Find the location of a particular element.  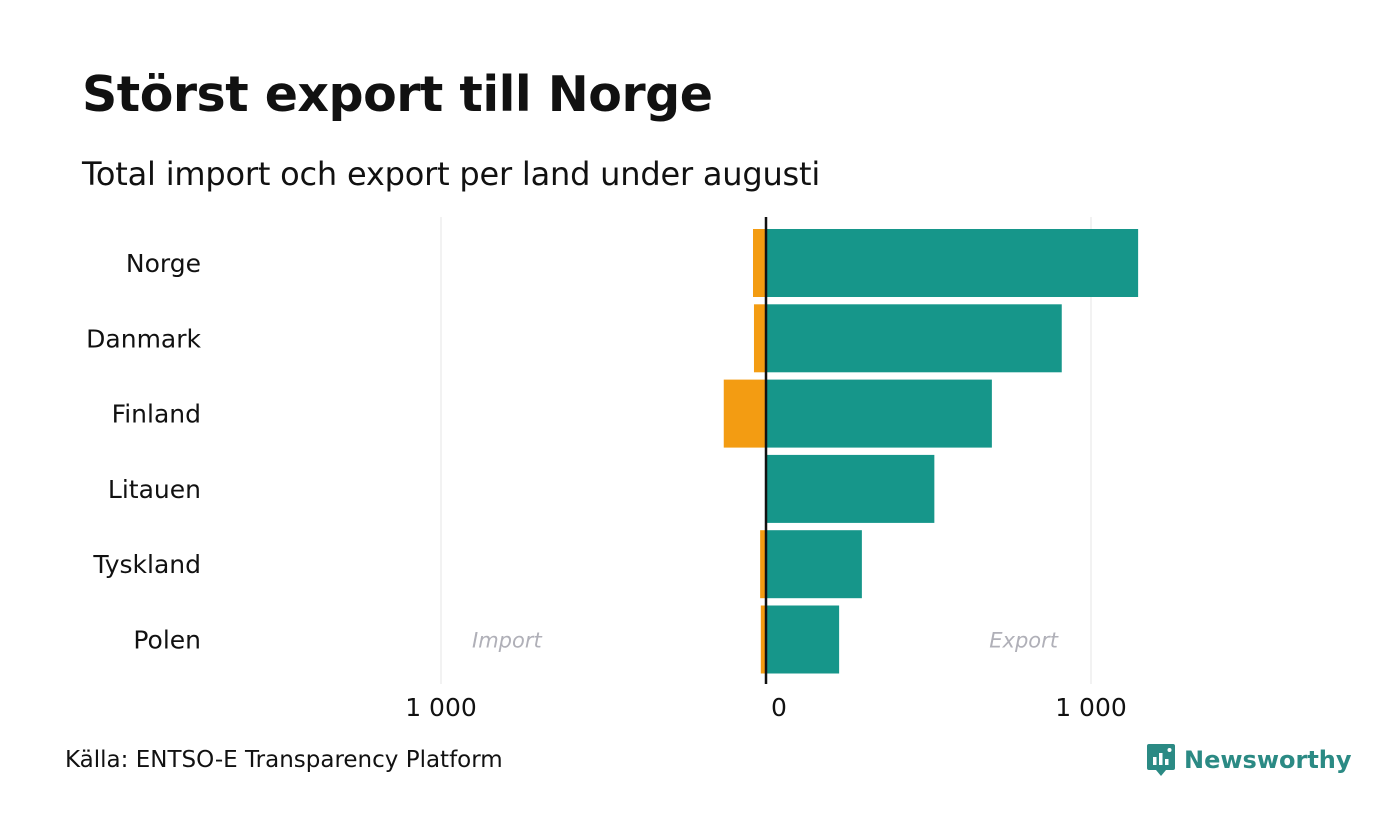

x-tick-label: 0 is located at coordinates (779, 707).